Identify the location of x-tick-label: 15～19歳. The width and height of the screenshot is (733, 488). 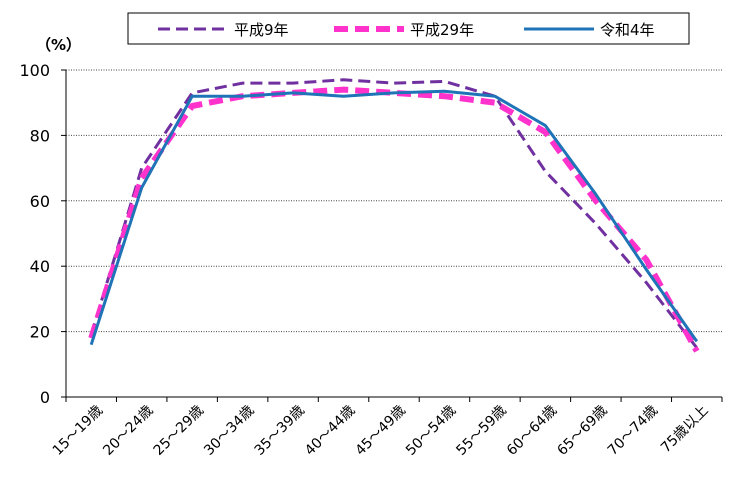
(78, 431).